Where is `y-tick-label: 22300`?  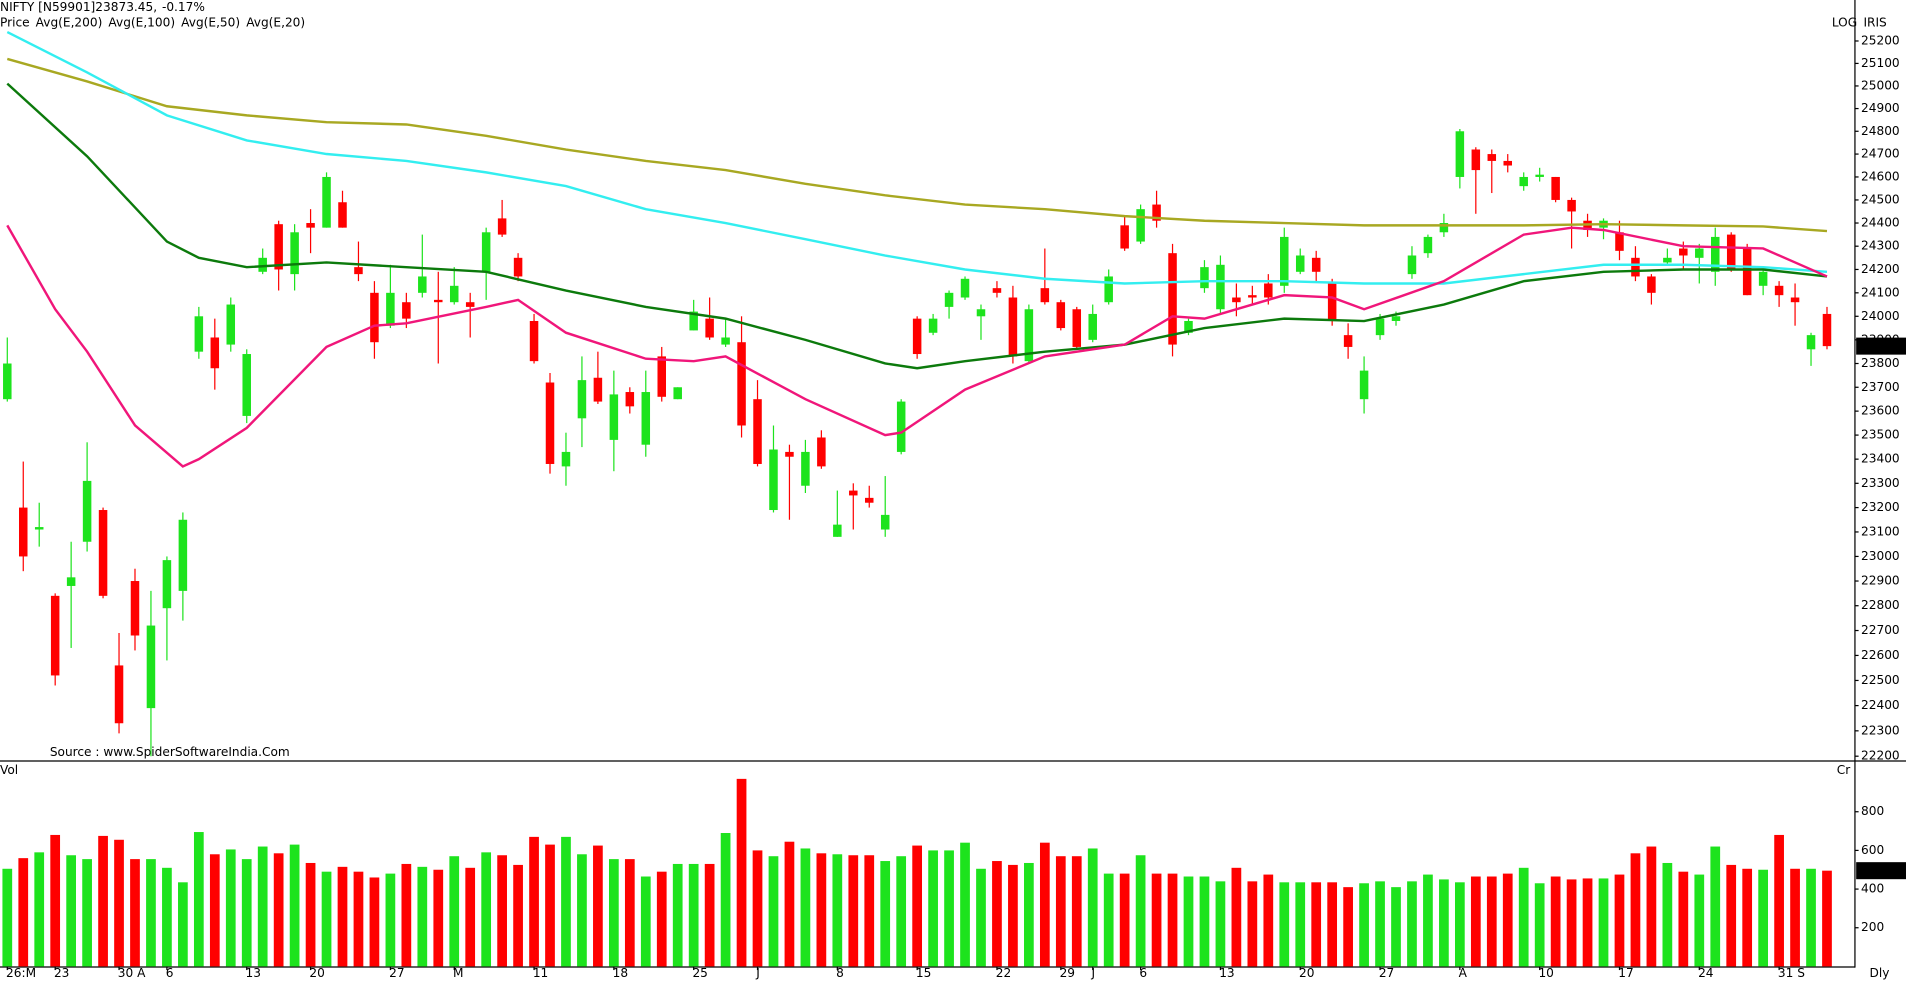 y-tick-label: 22300 is located at coordinates (1880, 730).